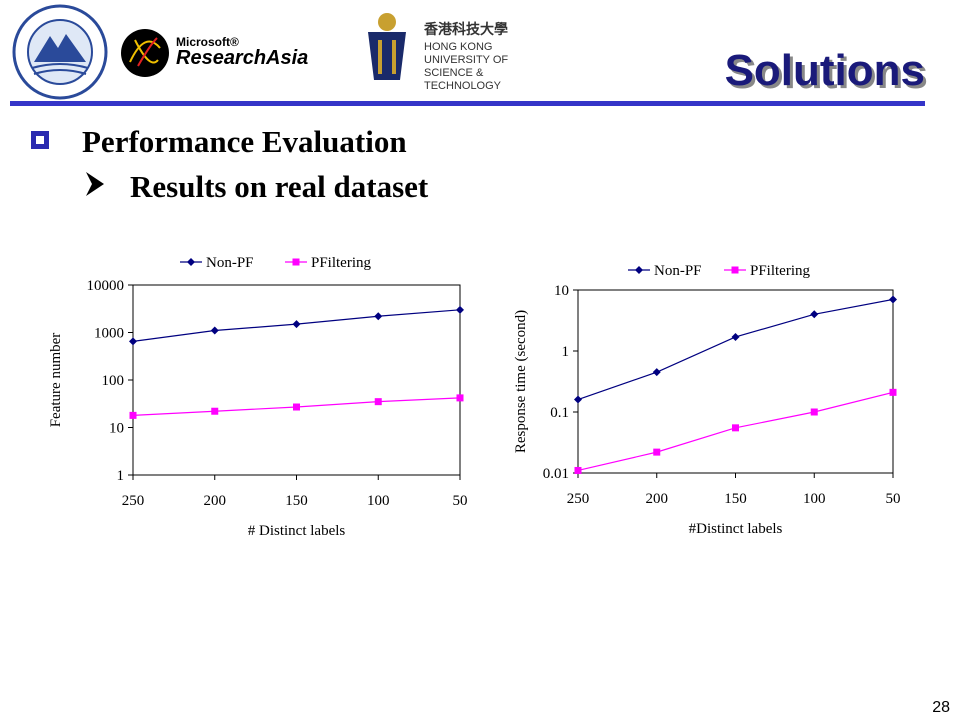 The height and width of the screenshot is (720, 960). I want to click on header-rule, so click(467, 103).